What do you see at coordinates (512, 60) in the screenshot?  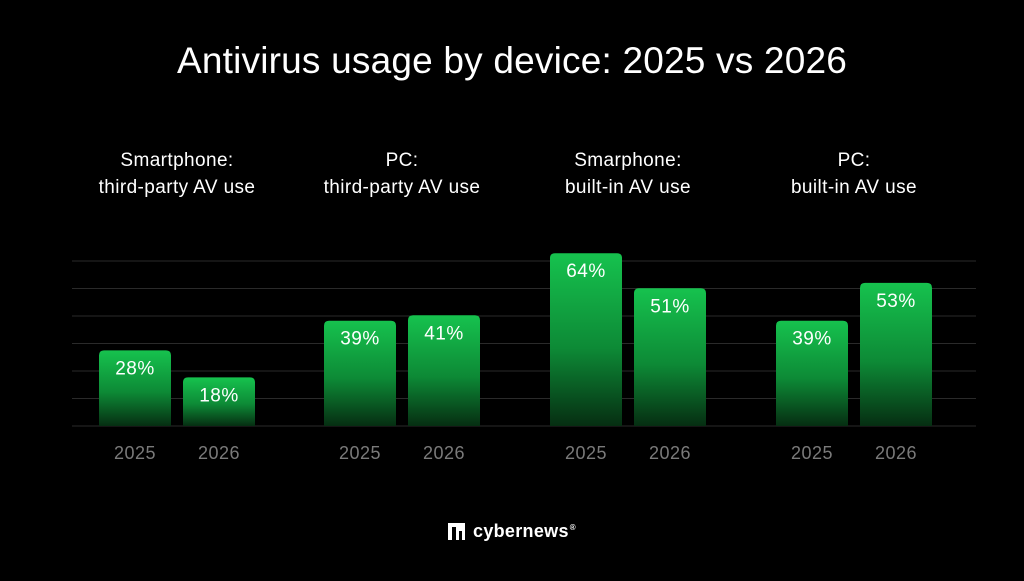 I see `chart-title: Antivirus usage by device: 2025 vs 2026` at bounding box center [512, 60].